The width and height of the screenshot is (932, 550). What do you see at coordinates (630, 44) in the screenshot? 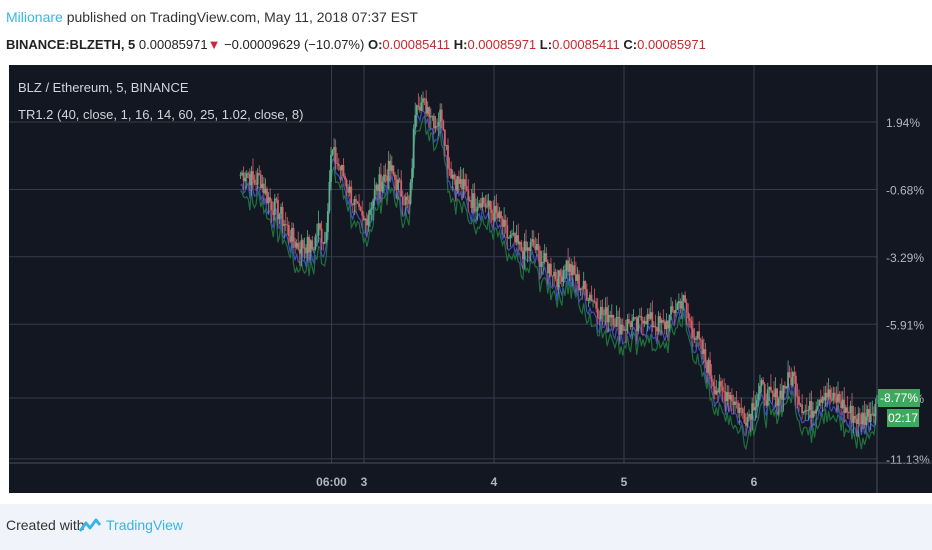
I see `close-label: C:` at bounding box center [630, 44].